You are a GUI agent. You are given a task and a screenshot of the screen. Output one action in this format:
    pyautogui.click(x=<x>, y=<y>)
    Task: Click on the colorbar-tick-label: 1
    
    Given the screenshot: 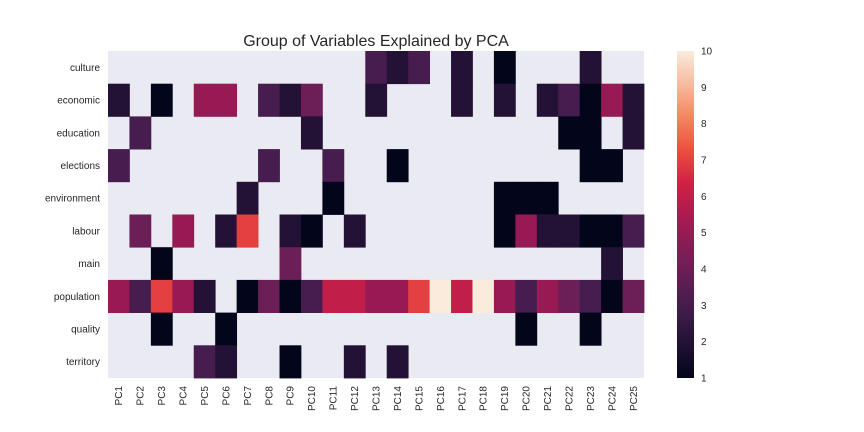 What is the action you would take?
    pyautogui.click(x=704, y=379)
    